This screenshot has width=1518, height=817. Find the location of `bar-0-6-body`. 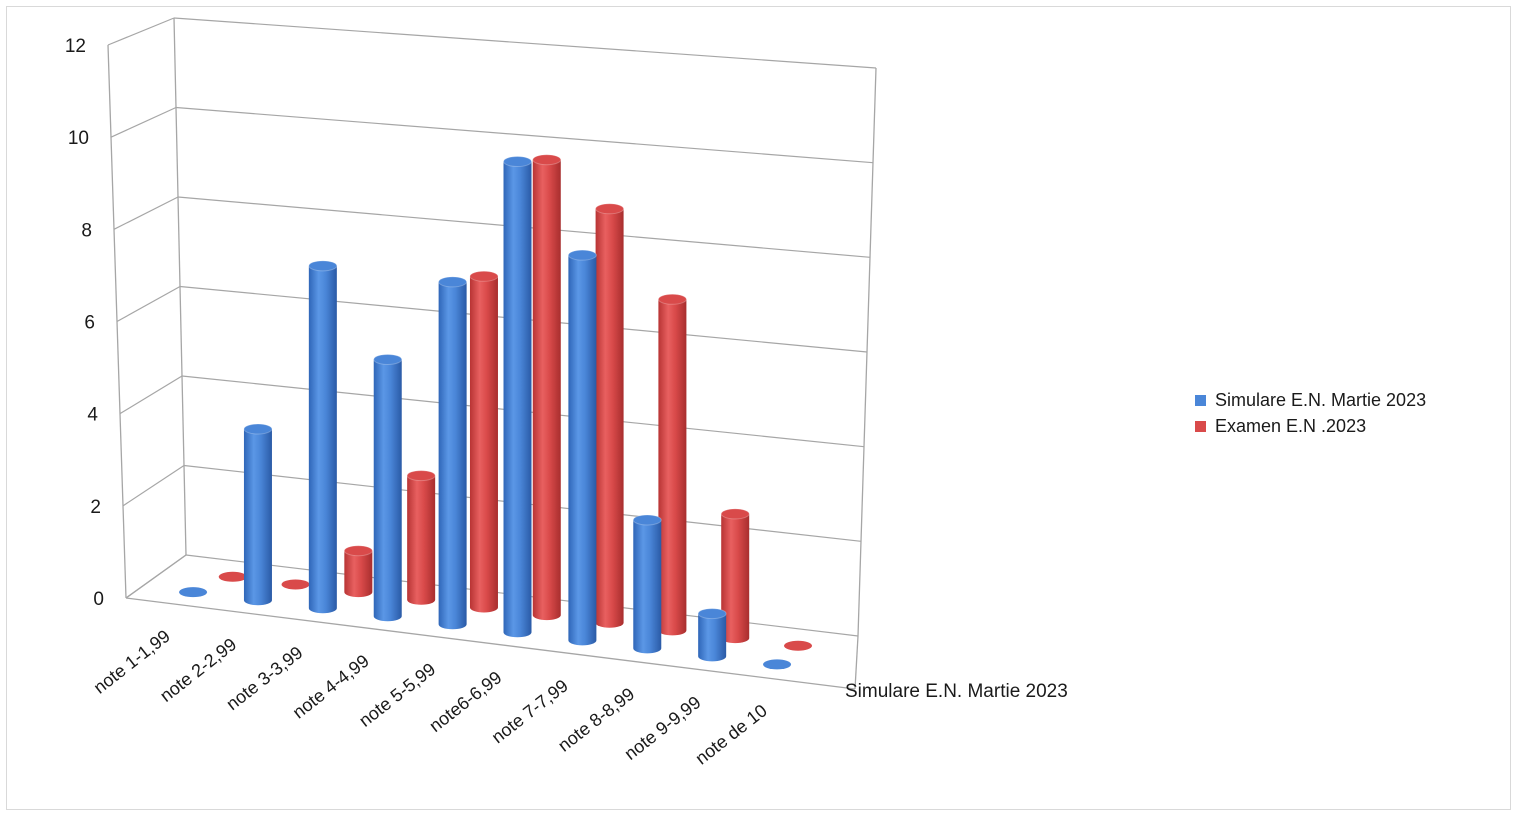

bar-0-6-body is located at coordinates (582, 450).